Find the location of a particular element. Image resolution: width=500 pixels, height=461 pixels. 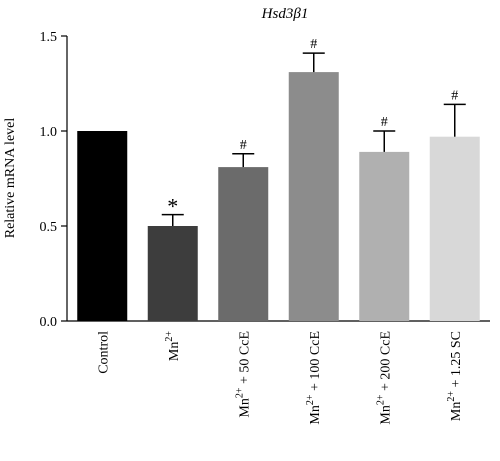

x-category-label: Mn2+ + 1.25 SC is located at coordinates (455, 376).